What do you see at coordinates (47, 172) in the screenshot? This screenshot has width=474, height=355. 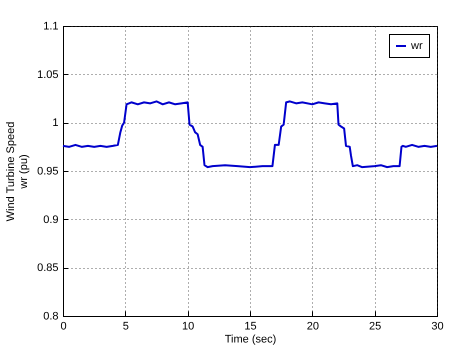 I see `y-tick-label: 0.95` at bounding box center [47, 172].